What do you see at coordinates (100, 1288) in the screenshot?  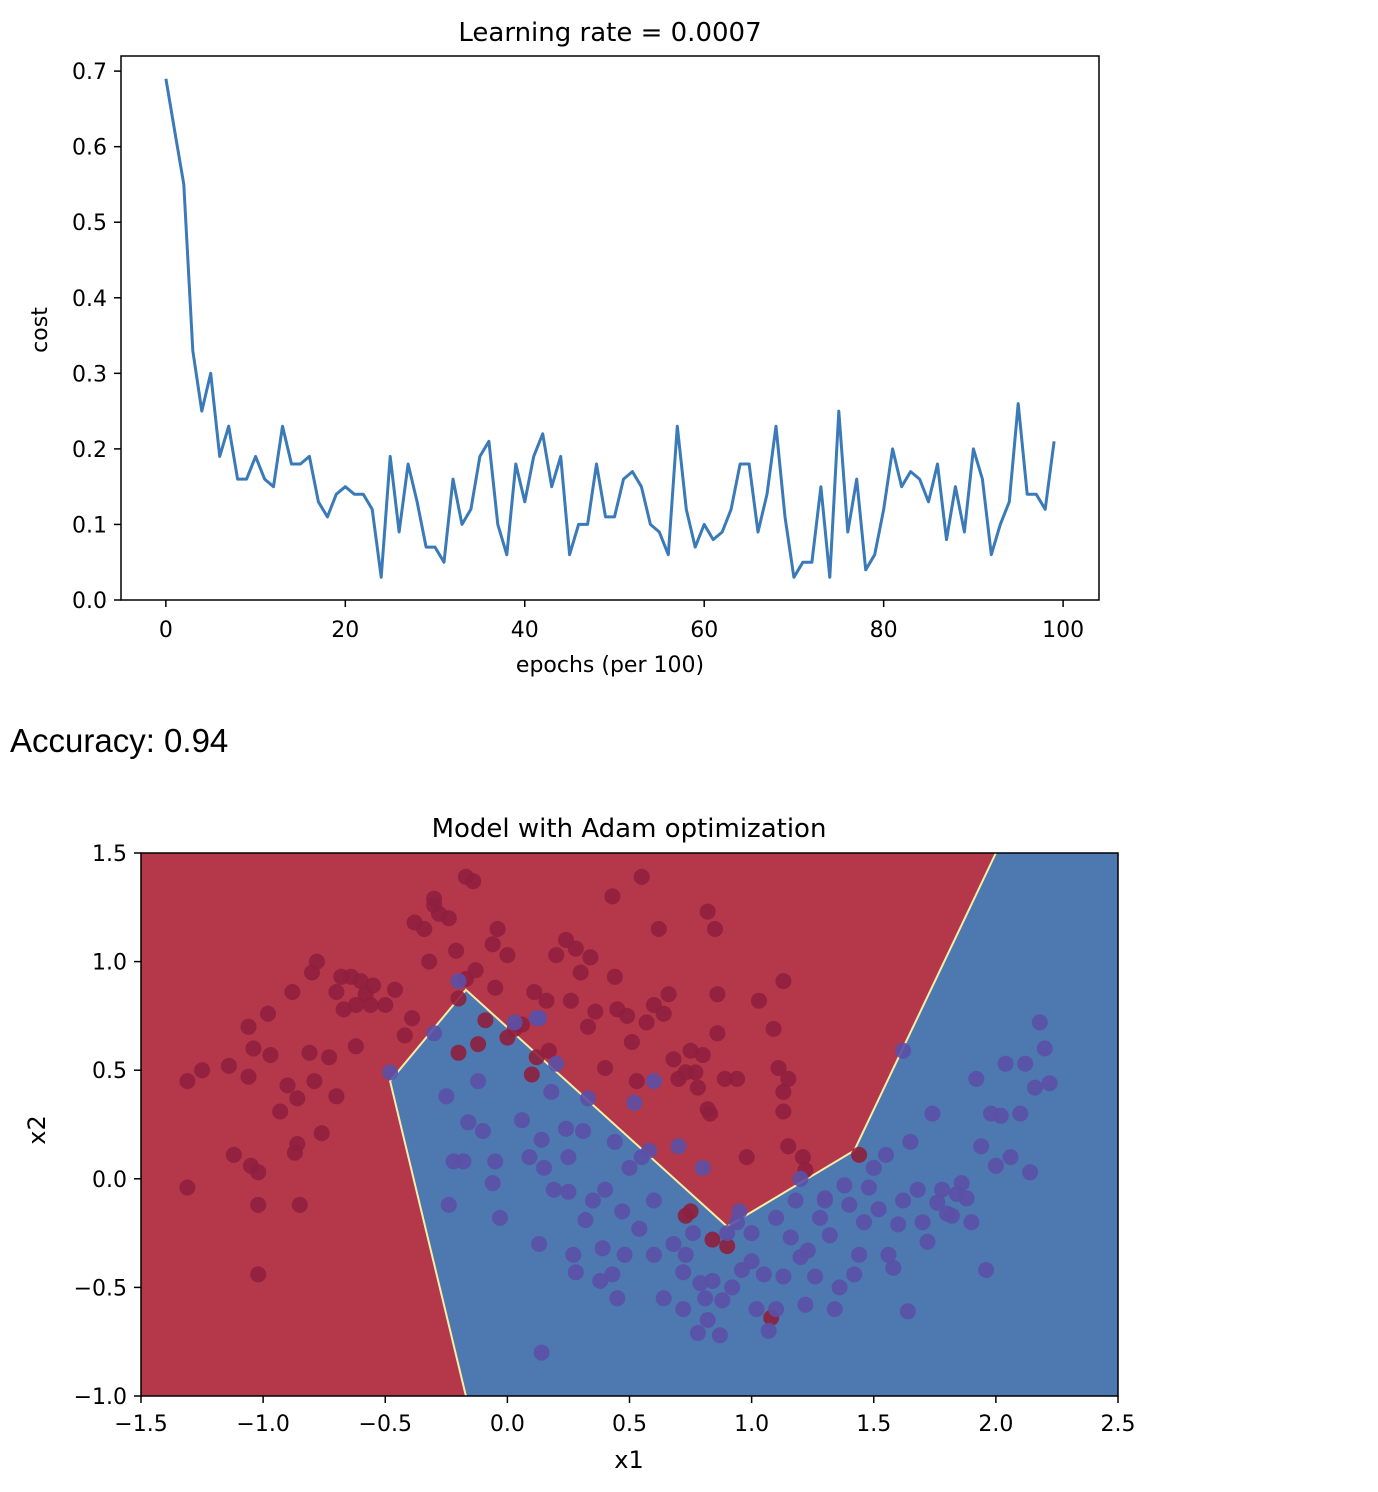 I see `boundary-y-tick-label: −0.5` at bounding box center [100, 1288].